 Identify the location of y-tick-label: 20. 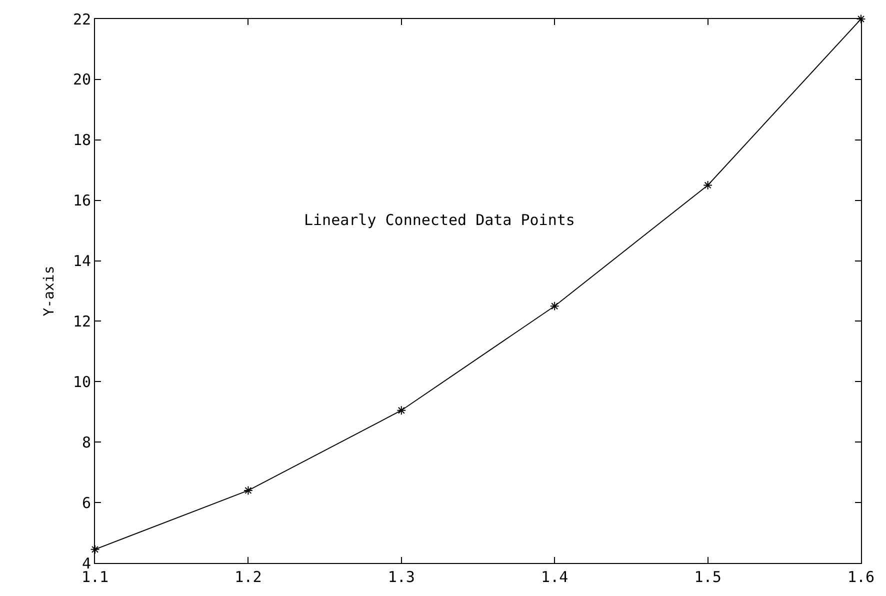
(81, 79).